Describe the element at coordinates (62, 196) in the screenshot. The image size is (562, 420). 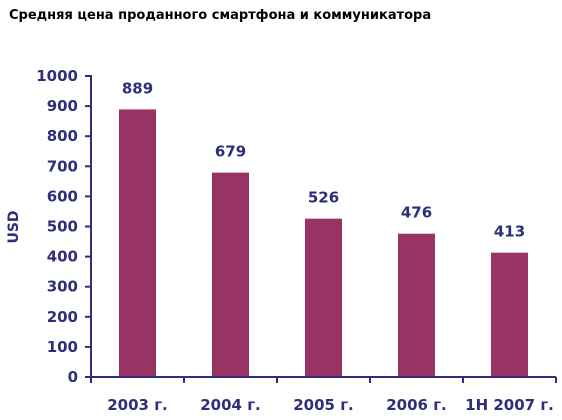
I see `y-tick-label: 600` at that location.